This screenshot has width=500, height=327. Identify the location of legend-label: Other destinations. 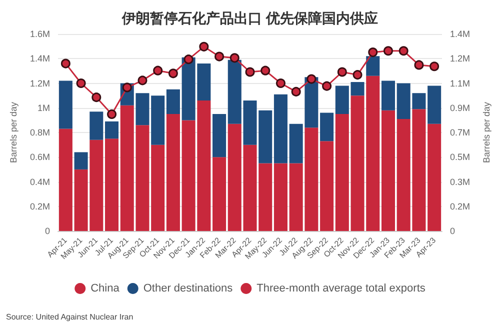
(188, 288).